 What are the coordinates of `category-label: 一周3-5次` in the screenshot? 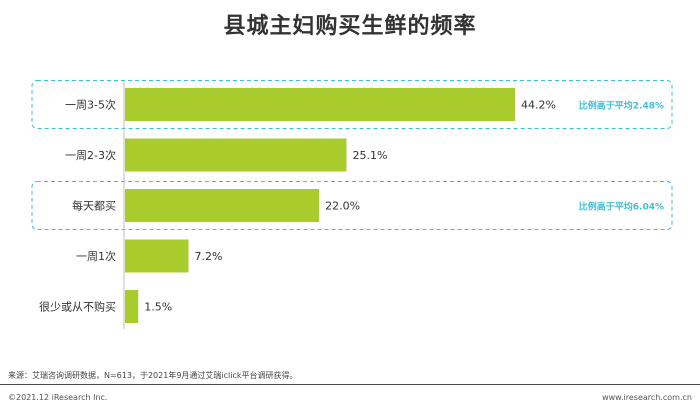 It's located at (90, 105).